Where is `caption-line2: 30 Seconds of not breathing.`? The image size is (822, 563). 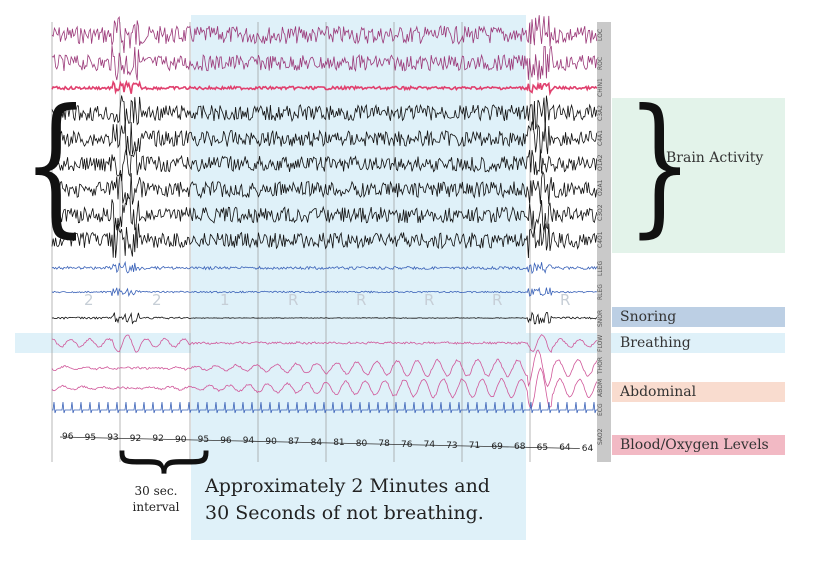 caption-line2: 30 Seconds of not breathing. is located at coordinates (344, 513).